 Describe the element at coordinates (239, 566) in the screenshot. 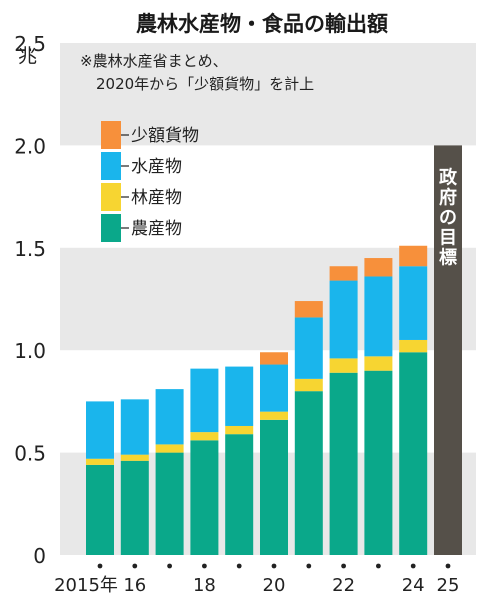

I see `x-dot-2019` at that location.